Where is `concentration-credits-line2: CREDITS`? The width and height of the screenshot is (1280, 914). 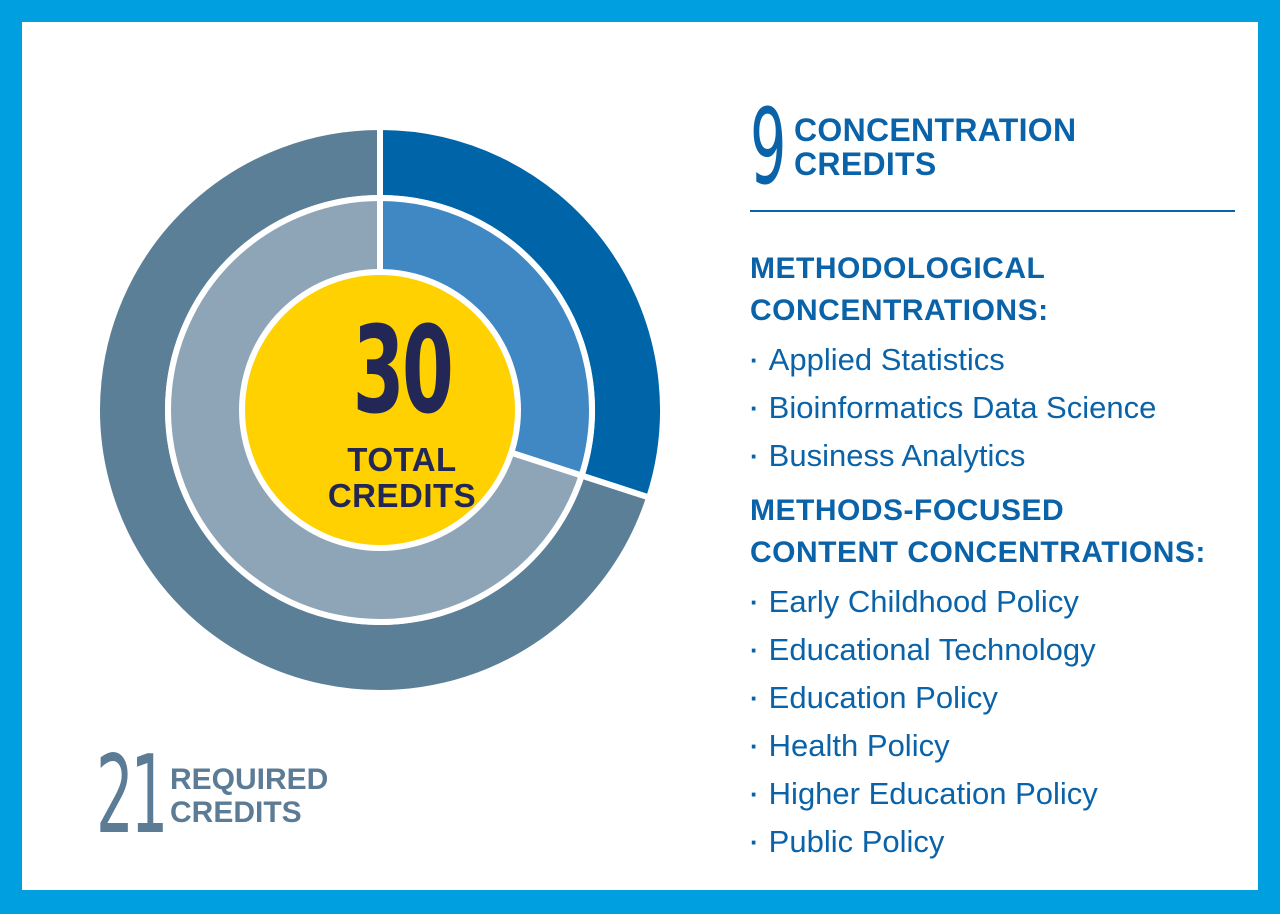 concentration-credits-line2: CREDITS is located at coordinates (865, 164).